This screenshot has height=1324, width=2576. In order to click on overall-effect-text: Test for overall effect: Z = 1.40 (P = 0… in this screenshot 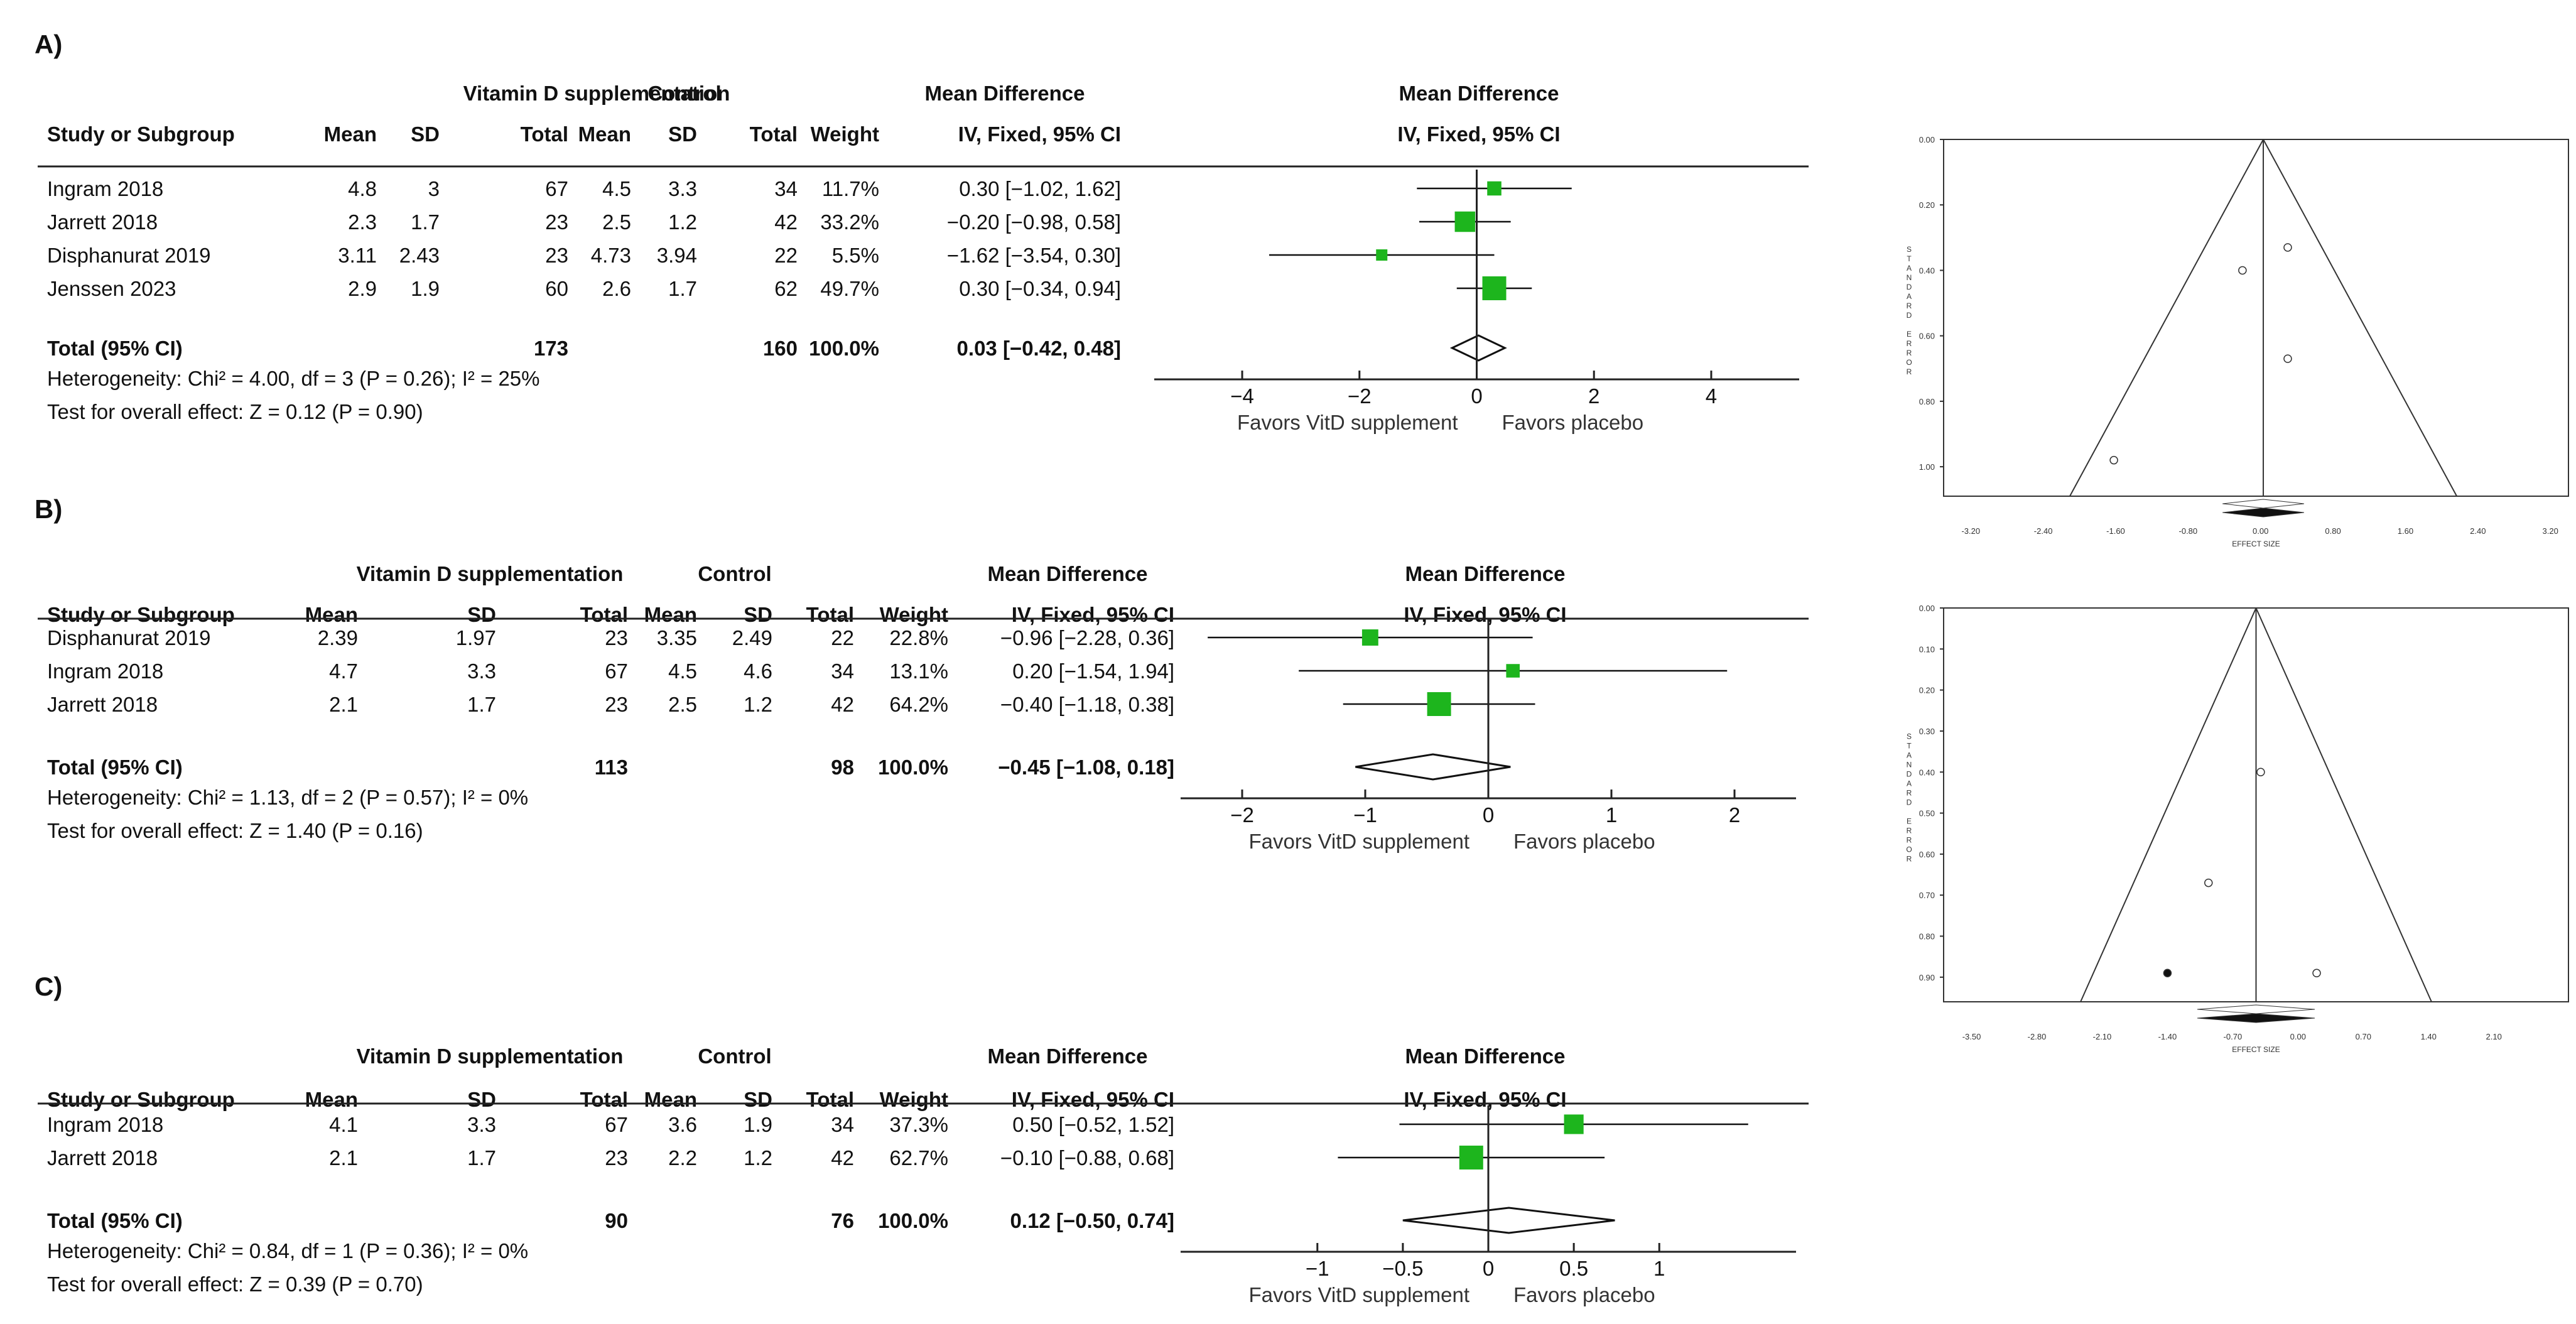, I will do `click(235, 830)`.